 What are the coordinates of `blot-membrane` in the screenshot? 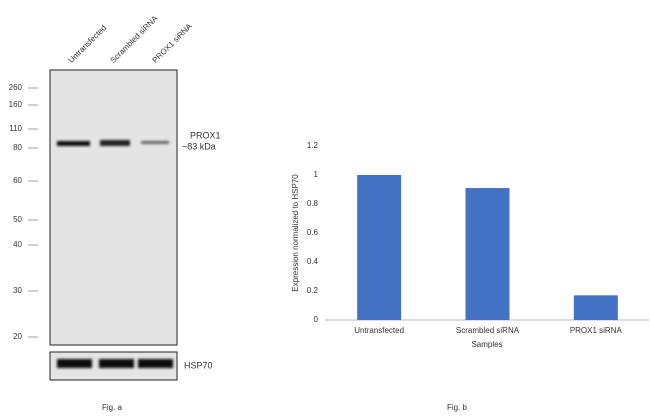 It's located at (113, 207).